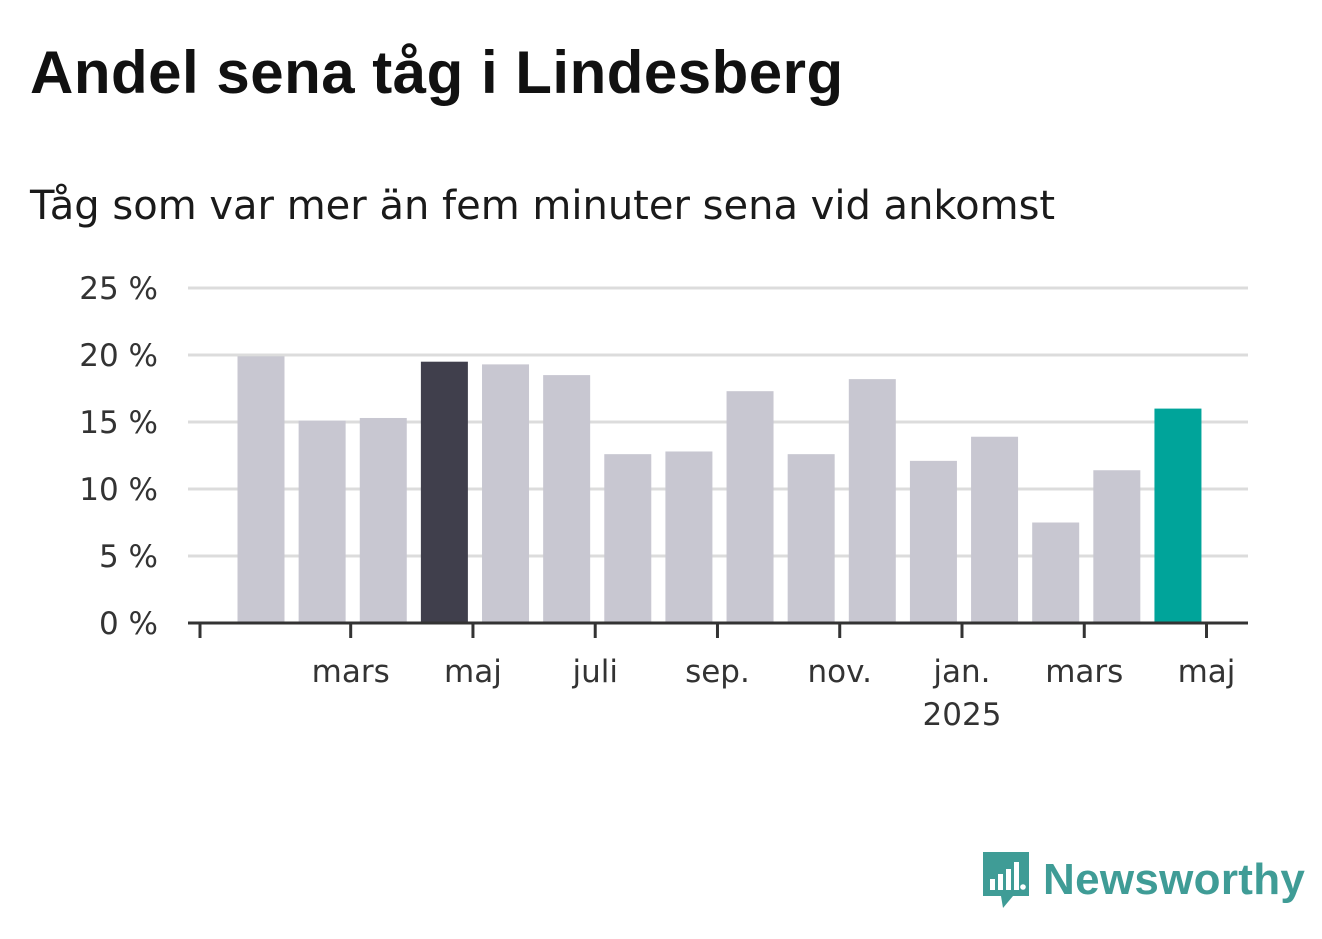  Describe the element at coordinates (437, 72) in the screenshot. I see `chart-title: Andel sena tåg i Lindesberg` at that location.